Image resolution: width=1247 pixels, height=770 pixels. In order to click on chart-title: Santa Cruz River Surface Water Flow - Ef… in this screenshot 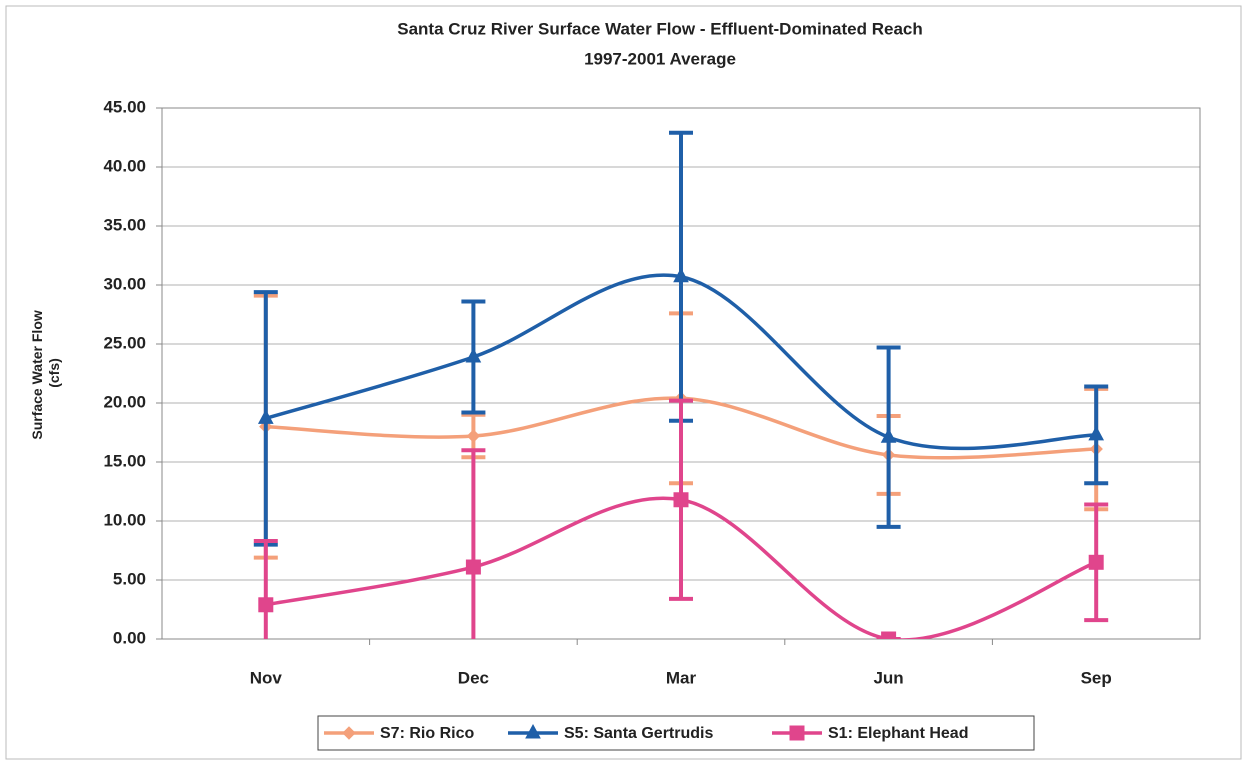, I will do `click(660, 28)`.